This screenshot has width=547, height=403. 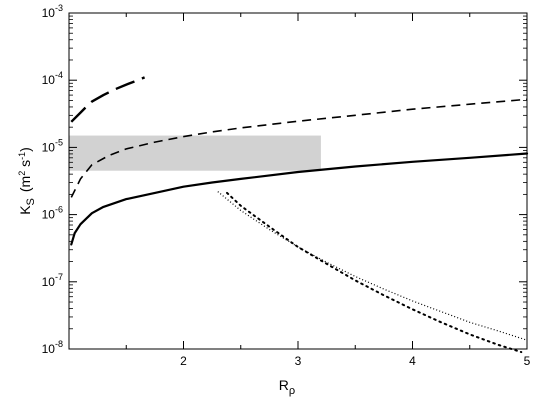 I want to click on y-axis-units-mid: s, so click(x=25, y=165).